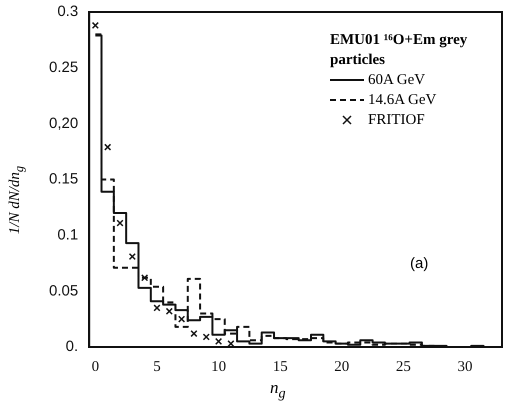 The image size is (508, 407). I want to click on y-tick-label: 0.25, so click(63, 67).